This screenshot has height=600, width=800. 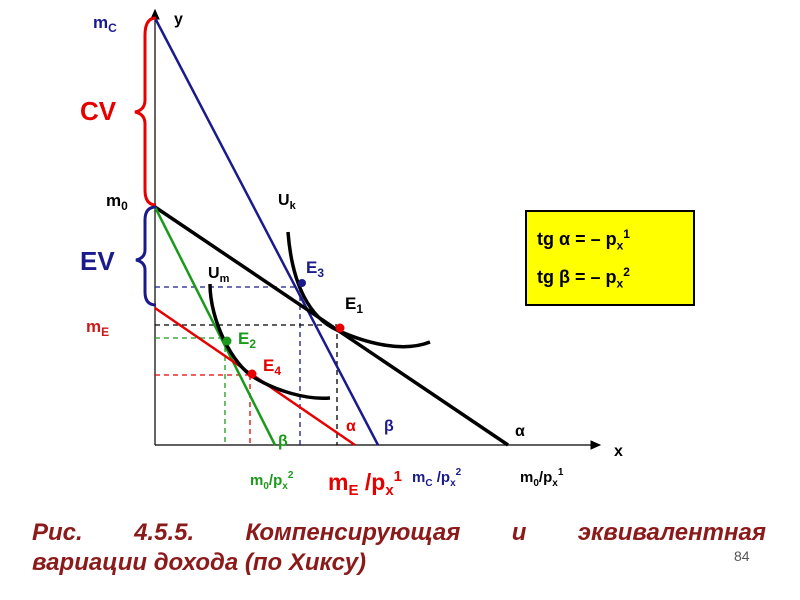 I want to click on indifference-curve-um, so click(x=269, y=341).